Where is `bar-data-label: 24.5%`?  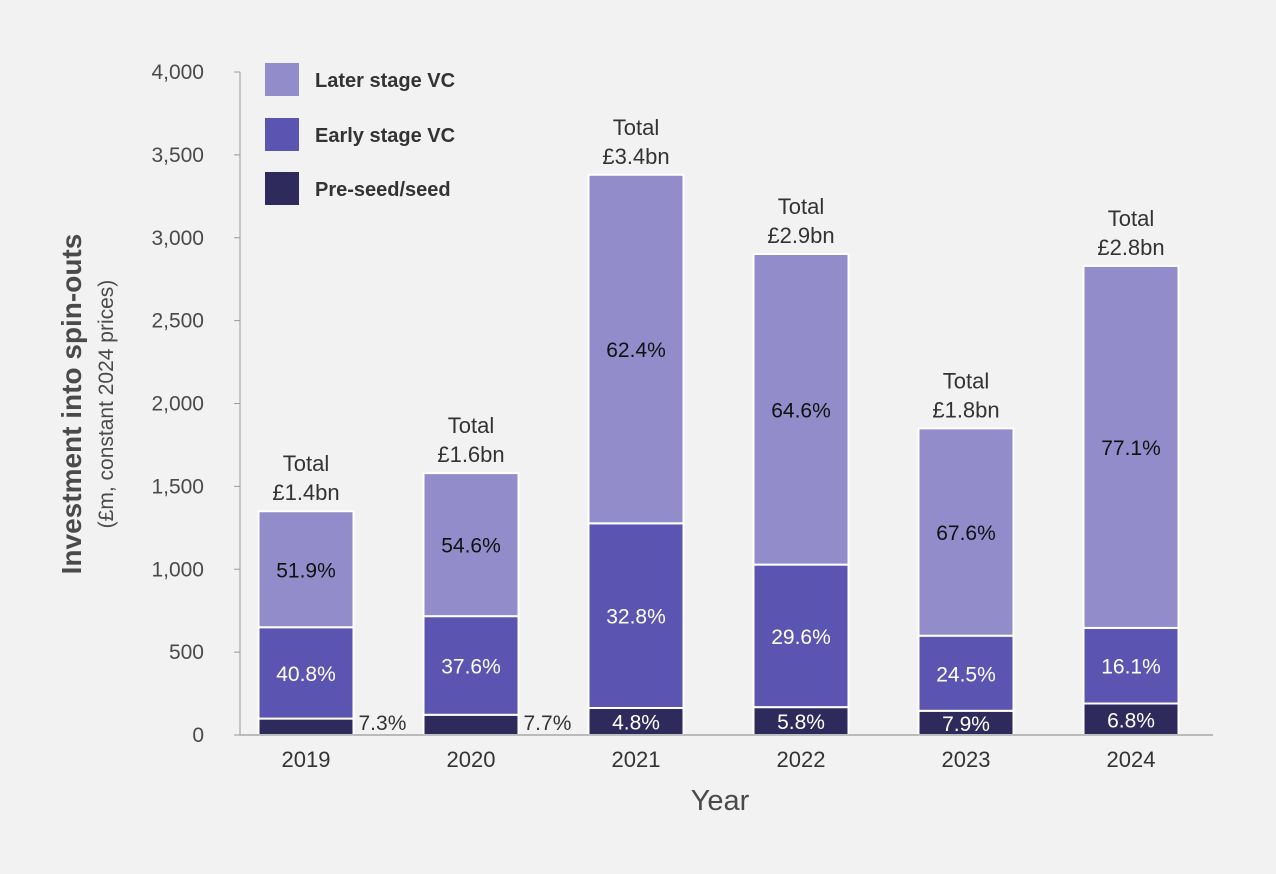 bar-data-label: 24.5% is located at coordinates (966, 674).